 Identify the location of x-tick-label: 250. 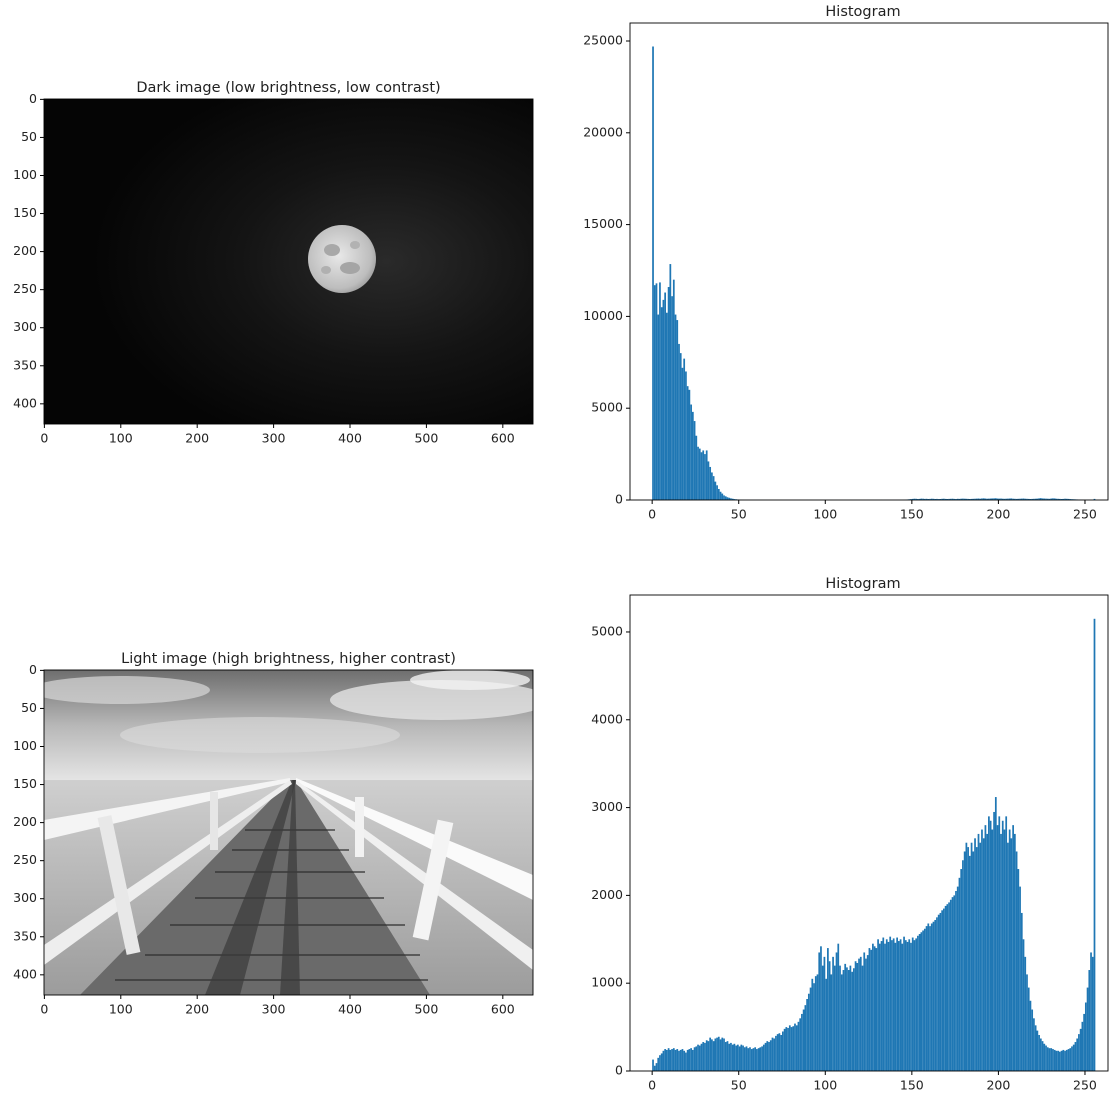
(1085, 514).